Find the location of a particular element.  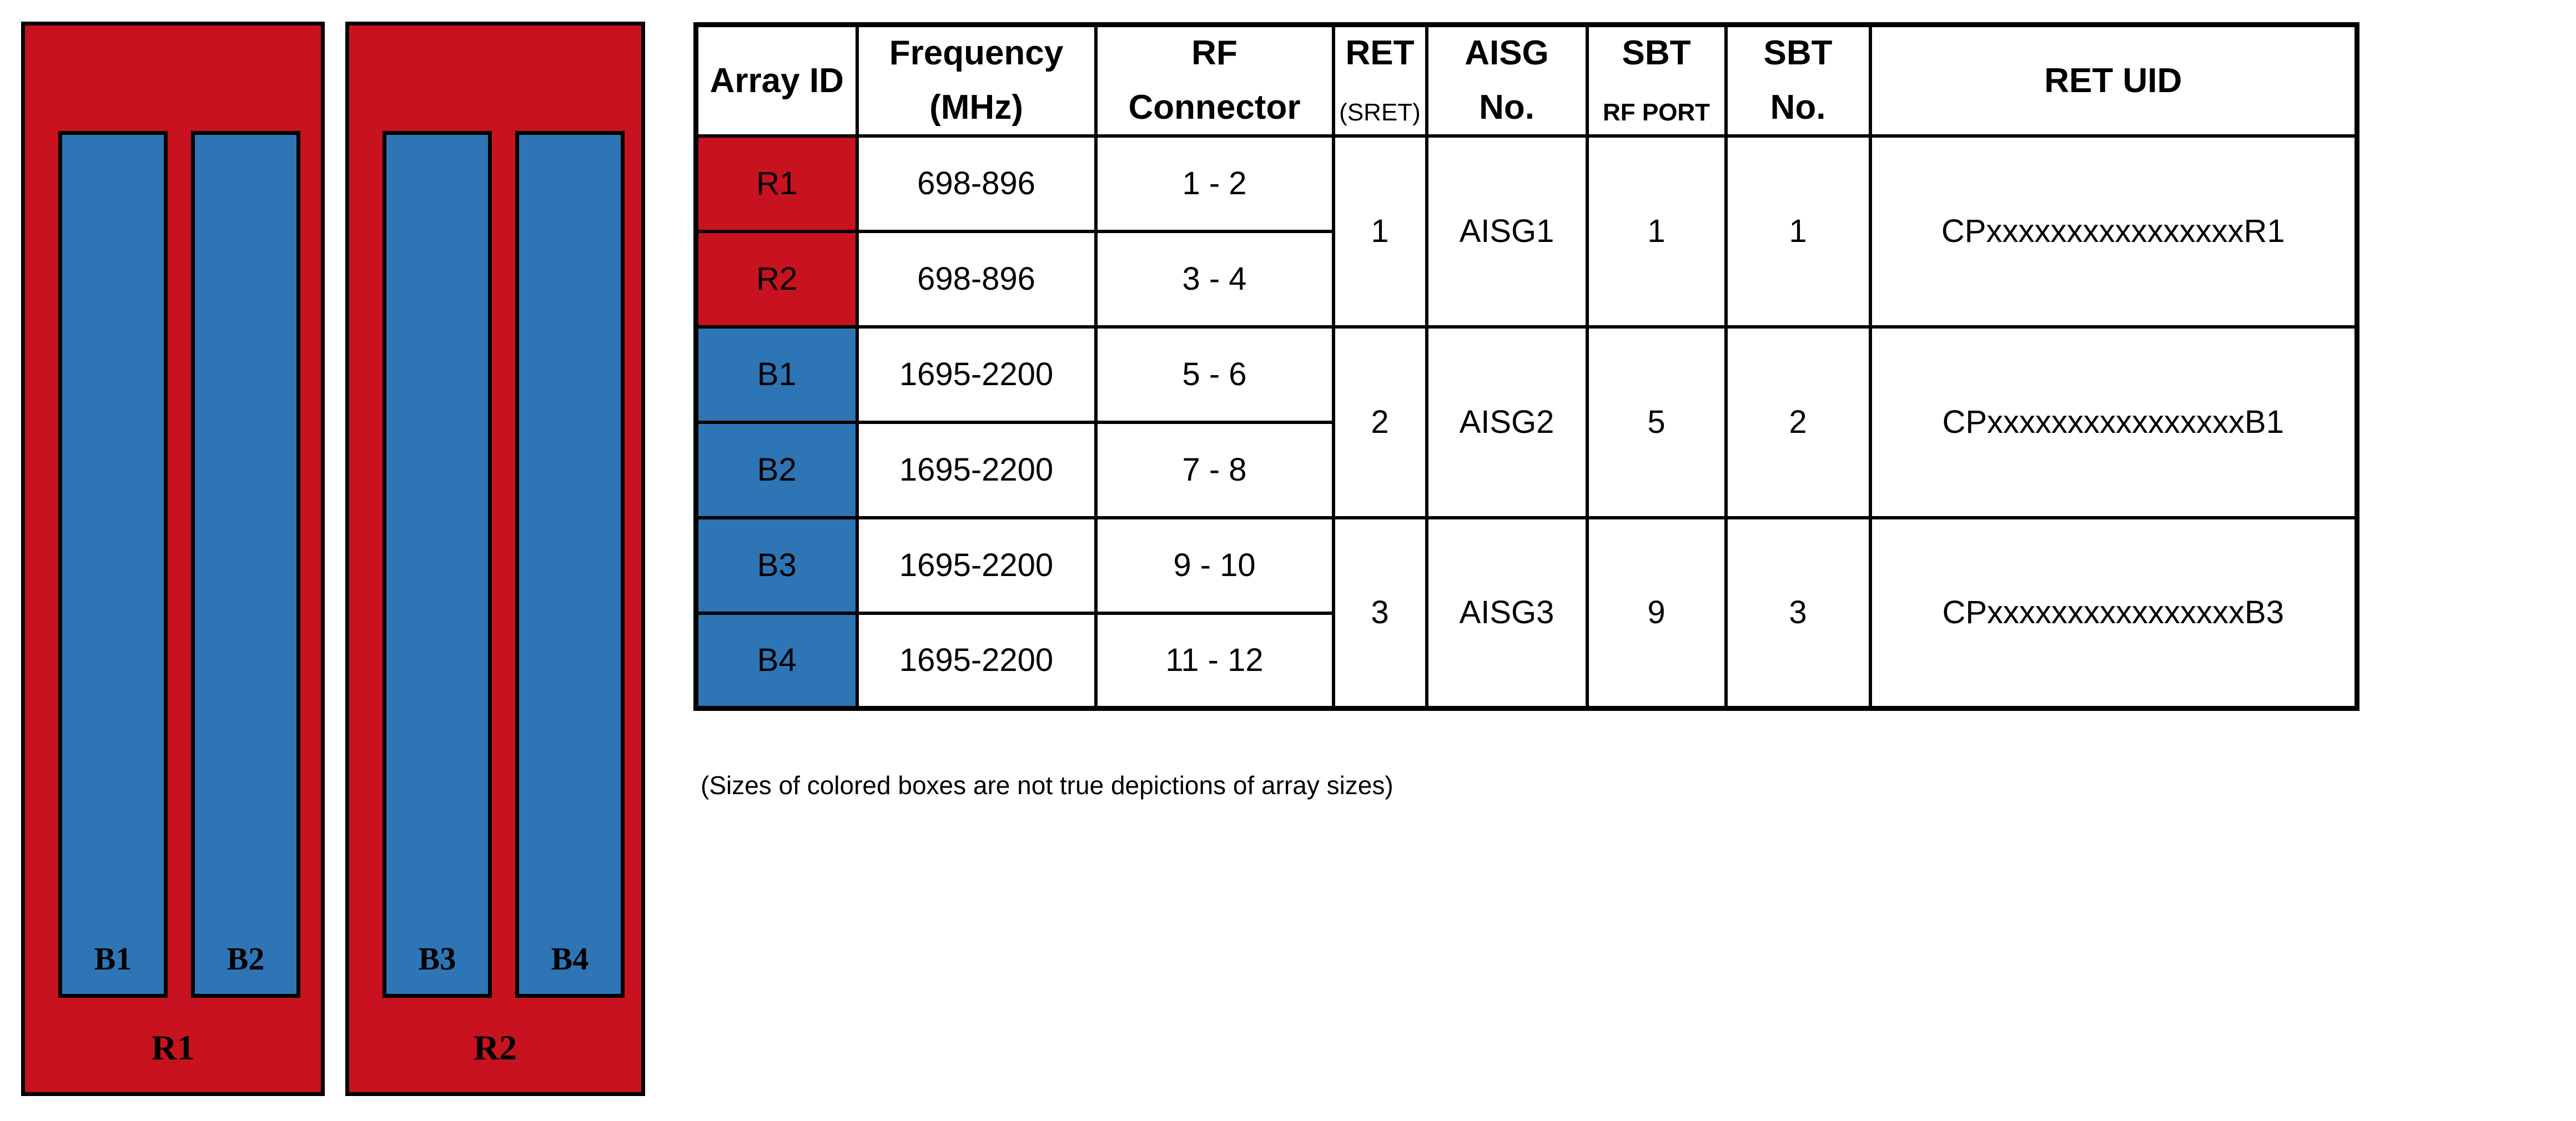

bar-label-b1: B1 is located at coordinates (113, 959).